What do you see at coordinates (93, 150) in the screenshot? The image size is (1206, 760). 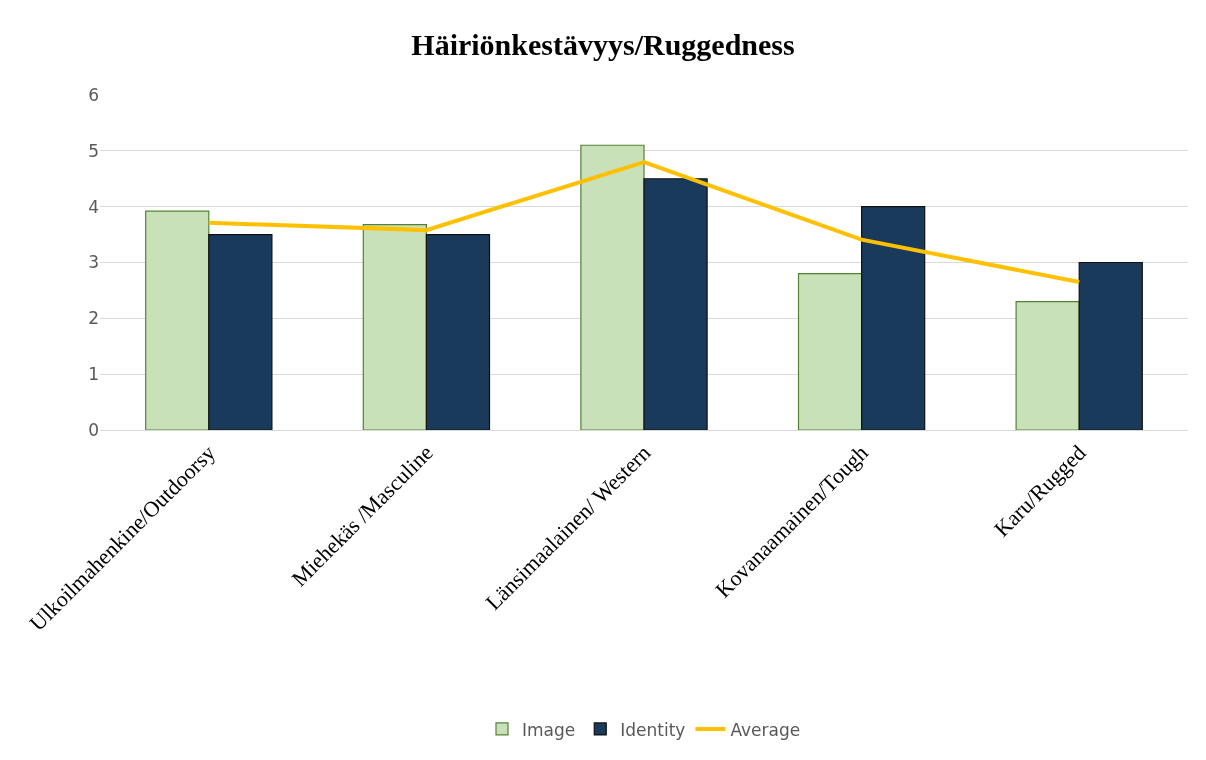 I see `y-tick-label: 5` at bounding box center [93, 150].